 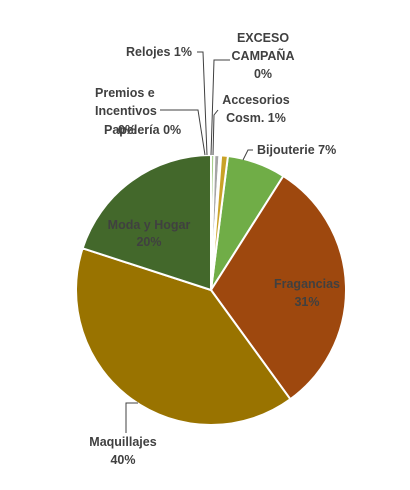 I want to click on label-bijouterie: Bijouterie 7%, so click(x=296, y=150).